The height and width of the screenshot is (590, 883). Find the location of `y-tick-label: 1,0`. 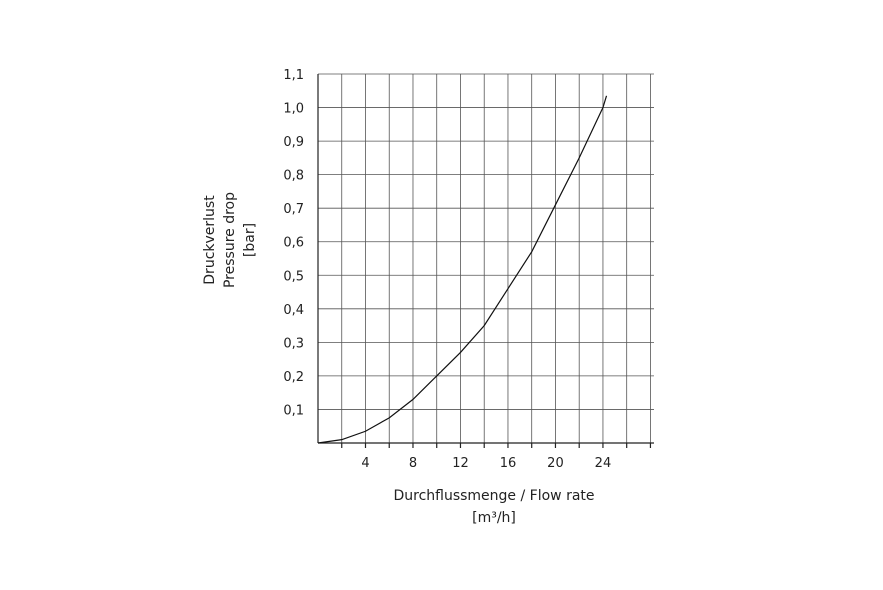

y-tick-label: 1,0 is located at coordinates (293, 109).